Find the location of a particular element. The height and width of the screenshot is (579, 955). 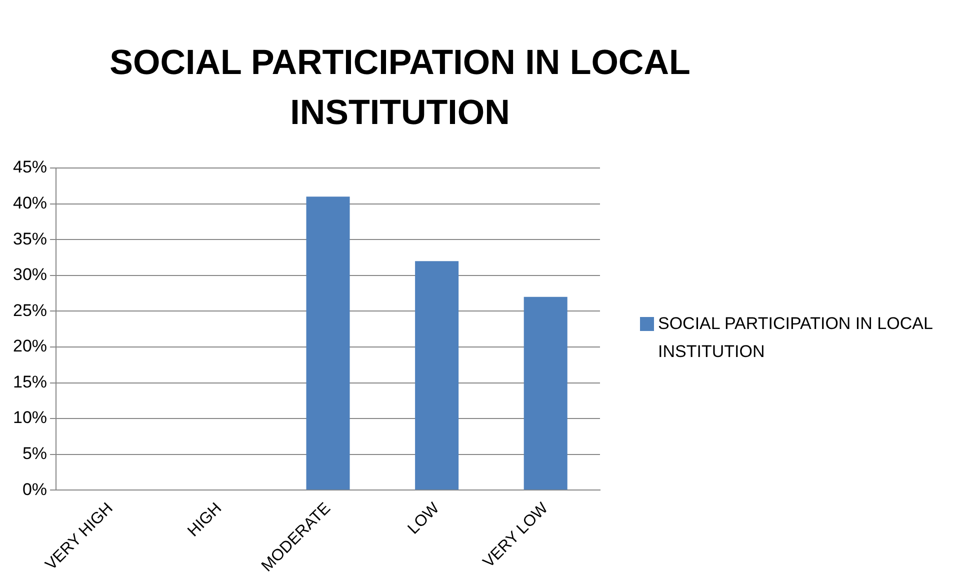

y-tick-label: 35% is located at coordinates (30, 238).